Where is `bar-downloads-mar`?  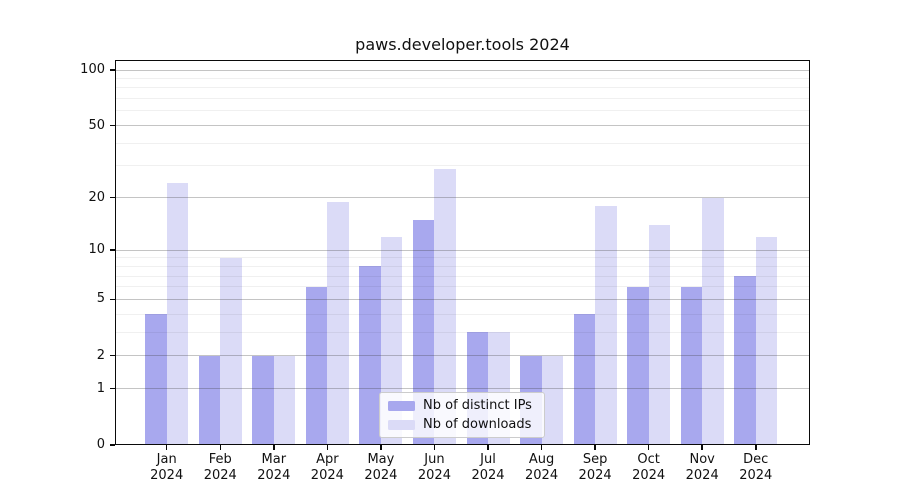
bar-downloads-mar is located at coordinates (284, 400).